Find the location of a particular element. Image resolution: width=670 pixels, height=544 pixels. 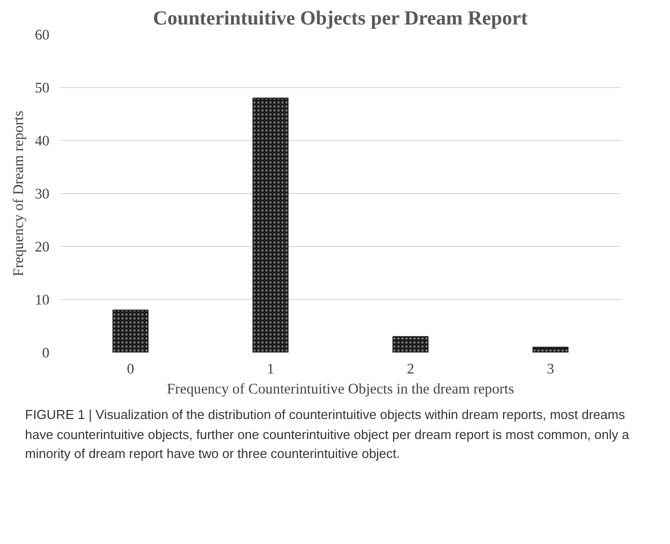

x-tick-label: 1 is located at coordinates (270, 370).